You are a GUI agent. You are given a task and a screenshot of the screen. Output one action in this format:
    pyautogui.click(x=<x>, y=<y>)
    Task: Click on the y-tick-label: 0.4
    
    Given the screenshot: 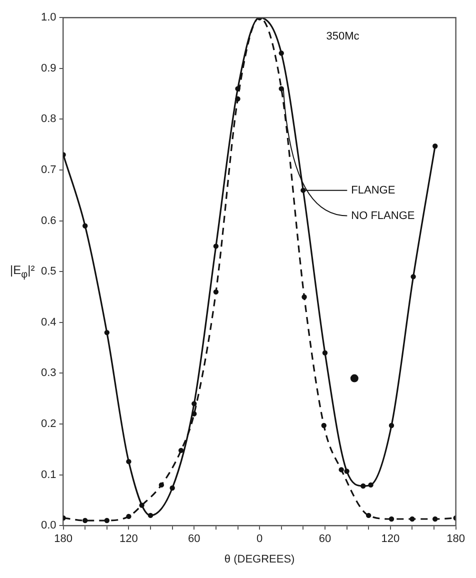 What is the action you would take?
    pyautogui.click(x=48, y=322)
    